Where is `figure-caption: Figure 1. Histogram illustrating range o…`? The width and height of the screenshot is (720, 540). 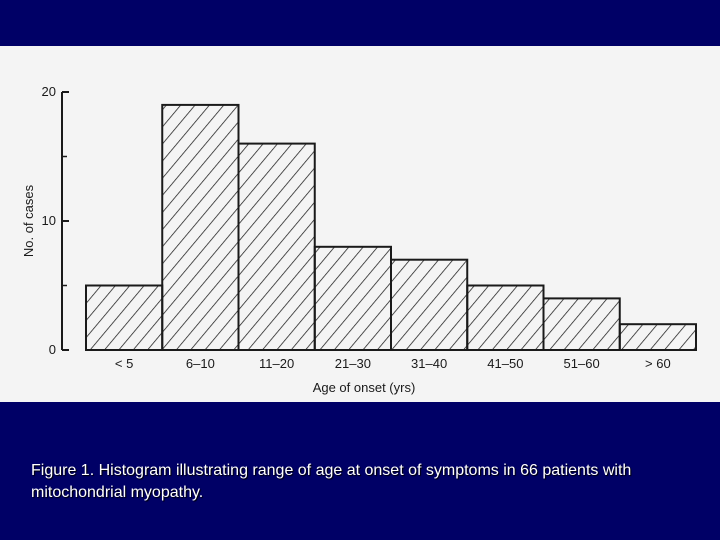
figure-caption: Figure 1. Histogram illustrating range o… is located at coordinates (331, 481).